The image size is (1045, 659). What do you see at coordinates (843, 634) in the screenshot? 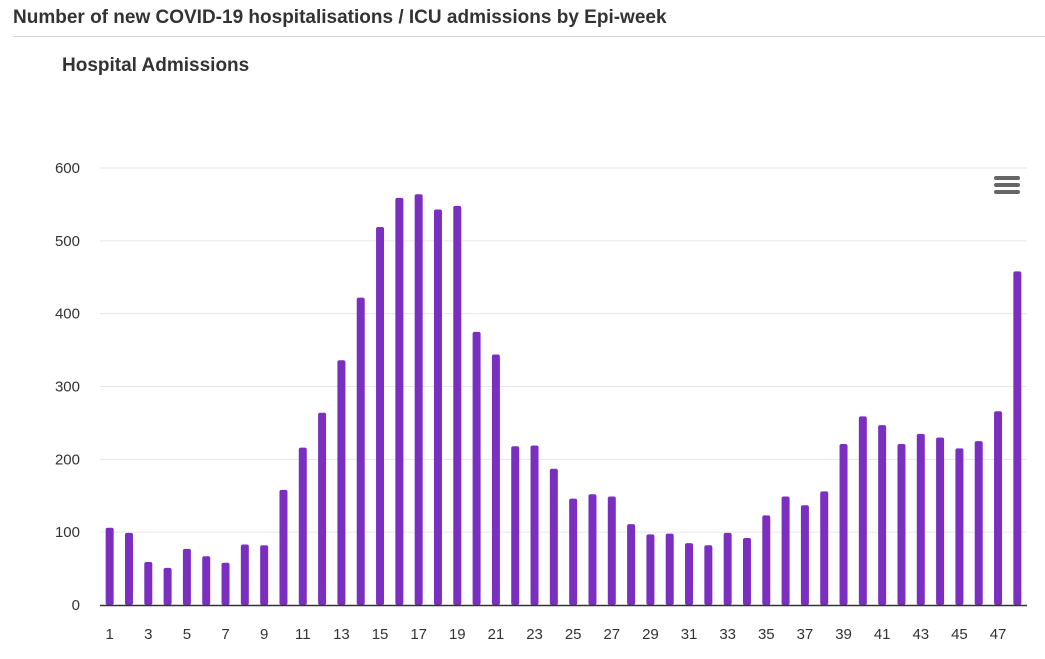
I see `x-tick-label: 39` at bounding box center [843, 634].